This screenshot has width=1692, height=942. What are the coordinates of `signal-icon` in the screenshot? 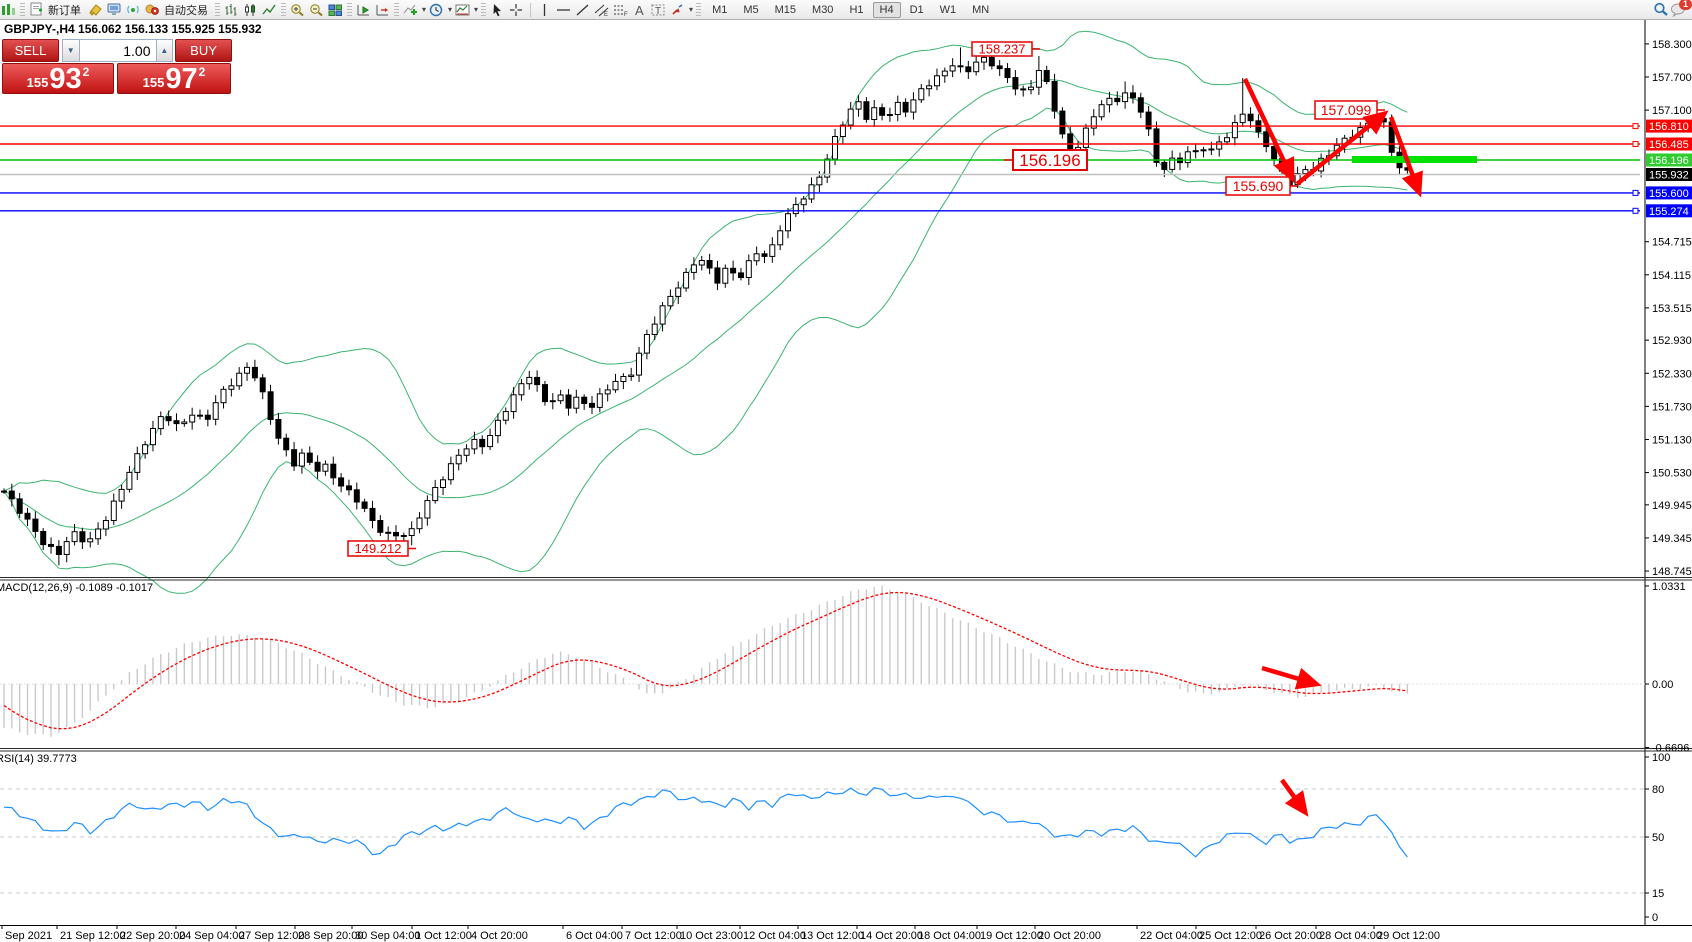 It's located at (133, 10).